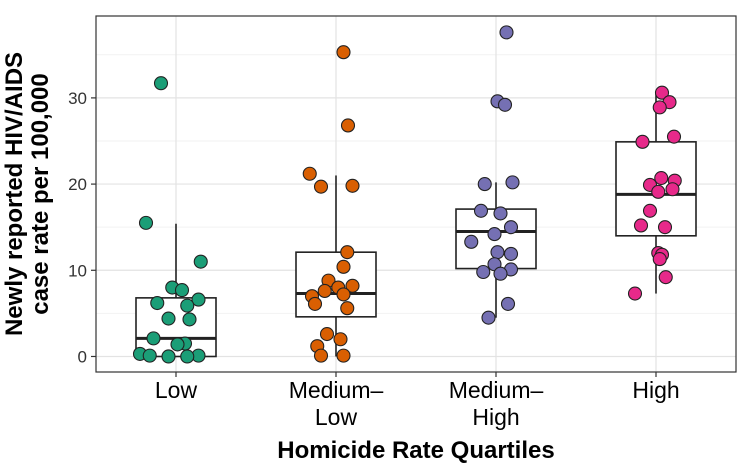  I want to click on y-tick-label: 20, so click(77, 184).